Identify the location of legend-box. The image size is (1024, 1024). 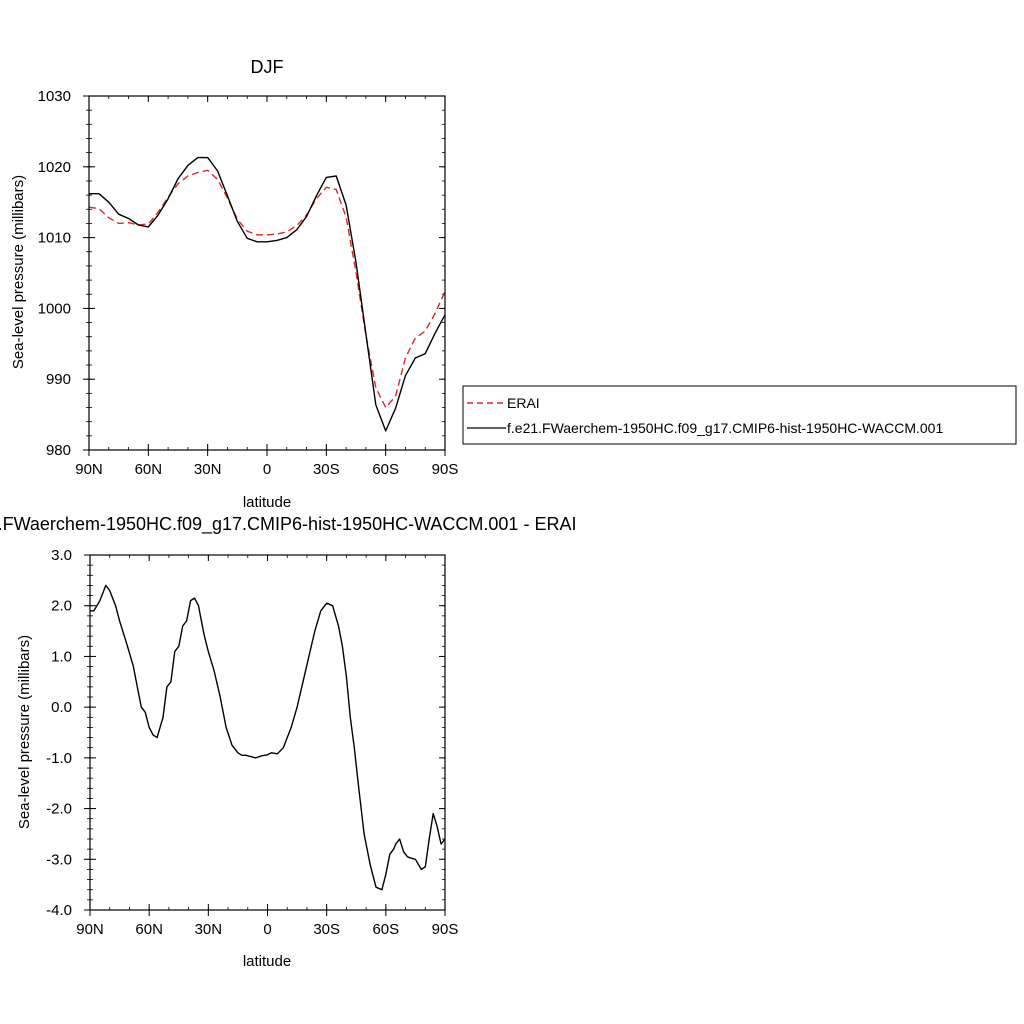
(739, 415).